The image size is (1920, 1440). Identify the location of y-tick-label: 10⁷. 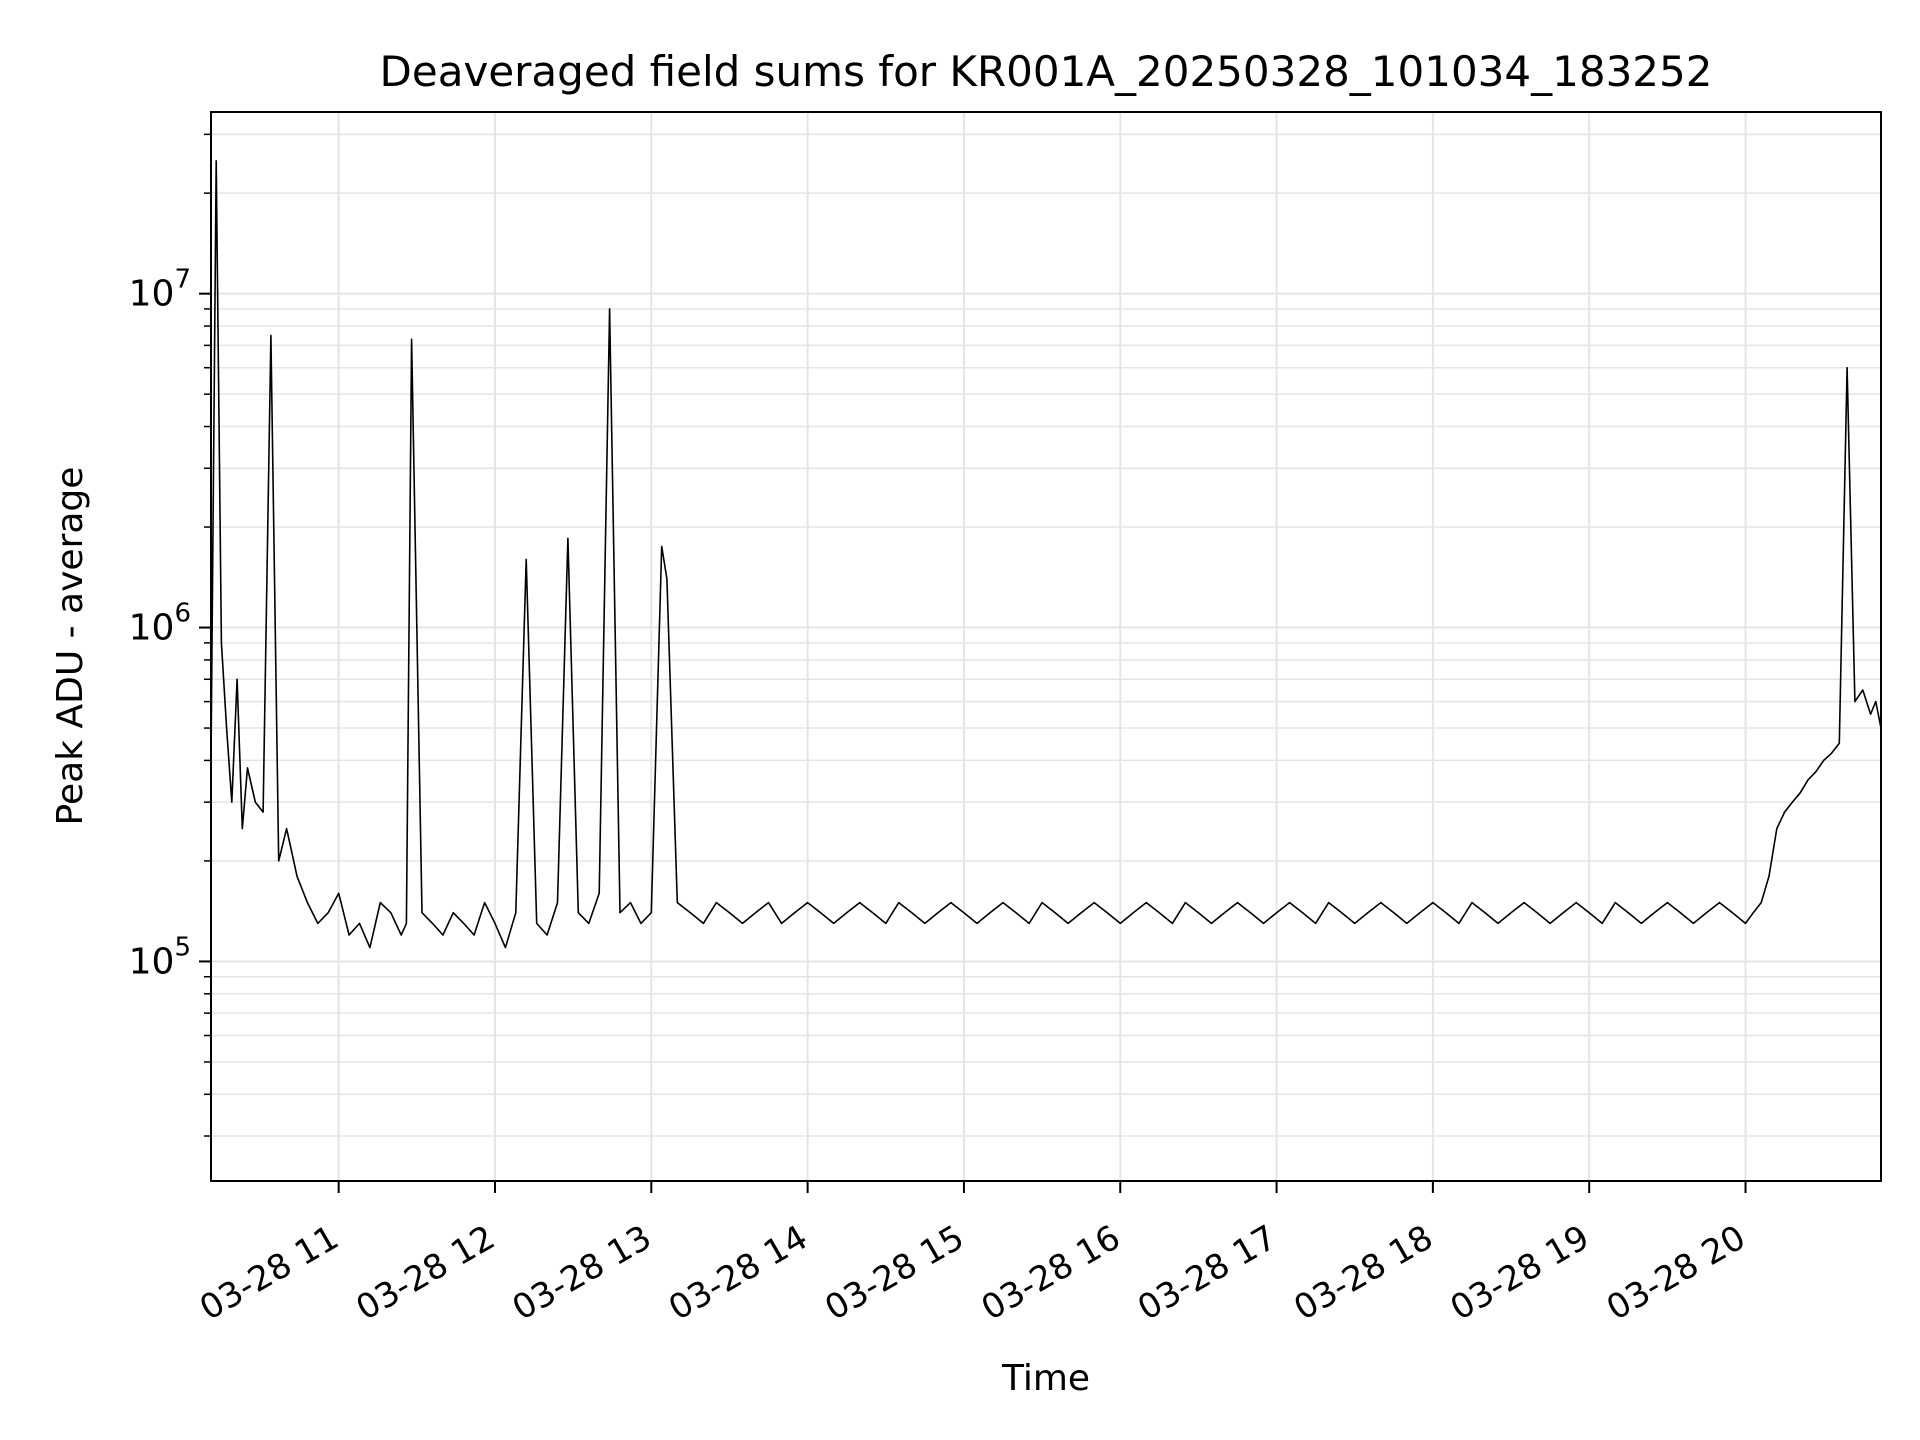
(160, 290).